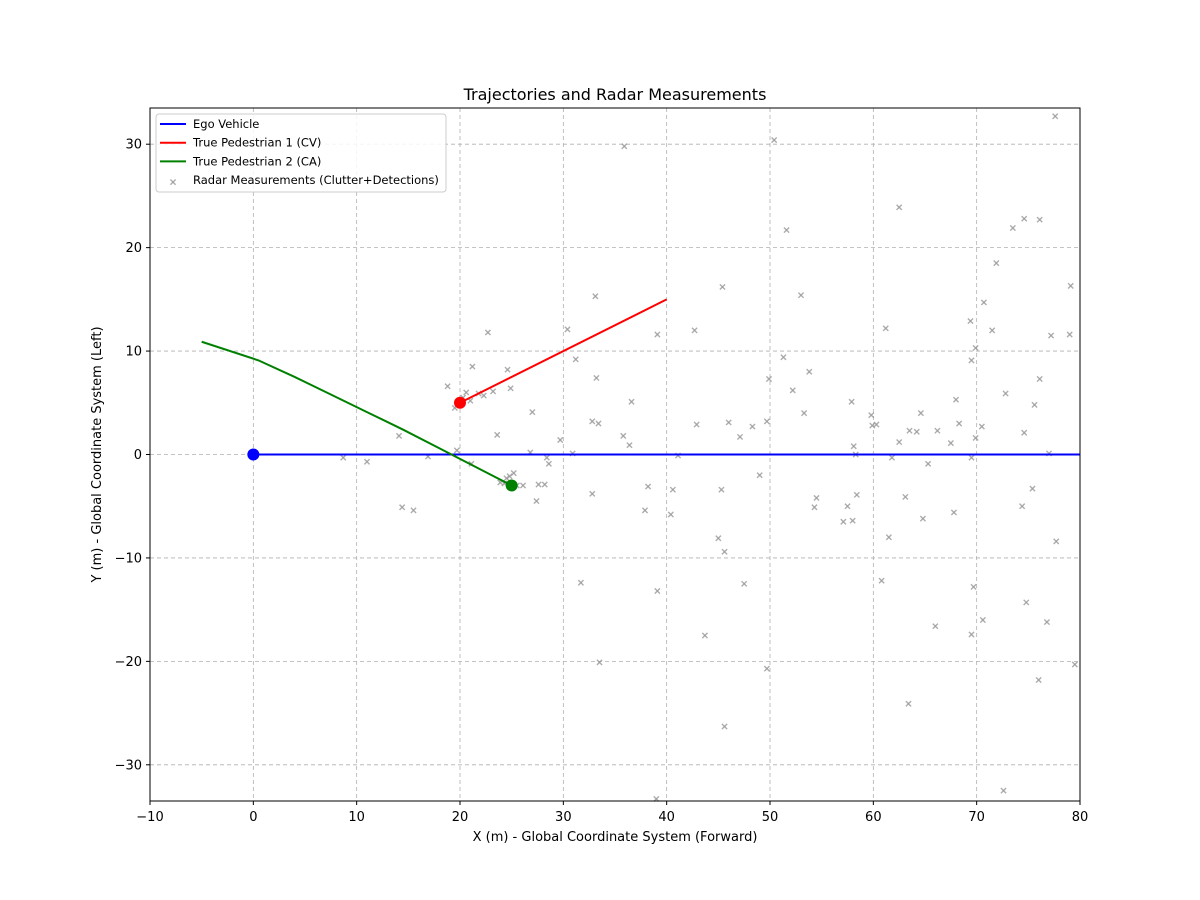 The width and height of the screenshot is (1200, 900). Describe the element at coordinates (563, 351) in the screenshot. I see `true-pedestrian-1-cv-trajectory-line` at that location.